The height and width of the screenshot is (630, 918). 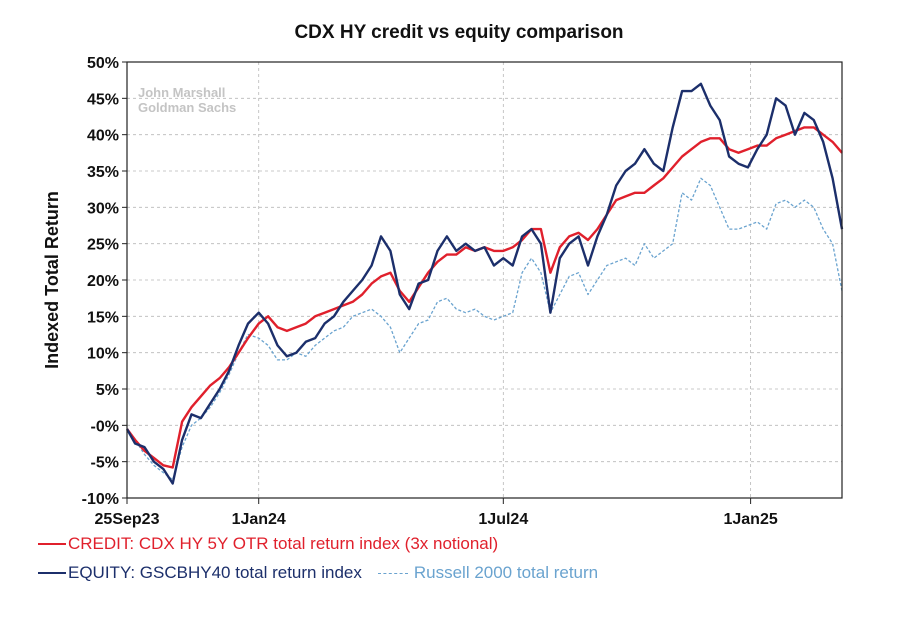 I want to click on y-tick-label: 5%, so click(x=107, y=390).